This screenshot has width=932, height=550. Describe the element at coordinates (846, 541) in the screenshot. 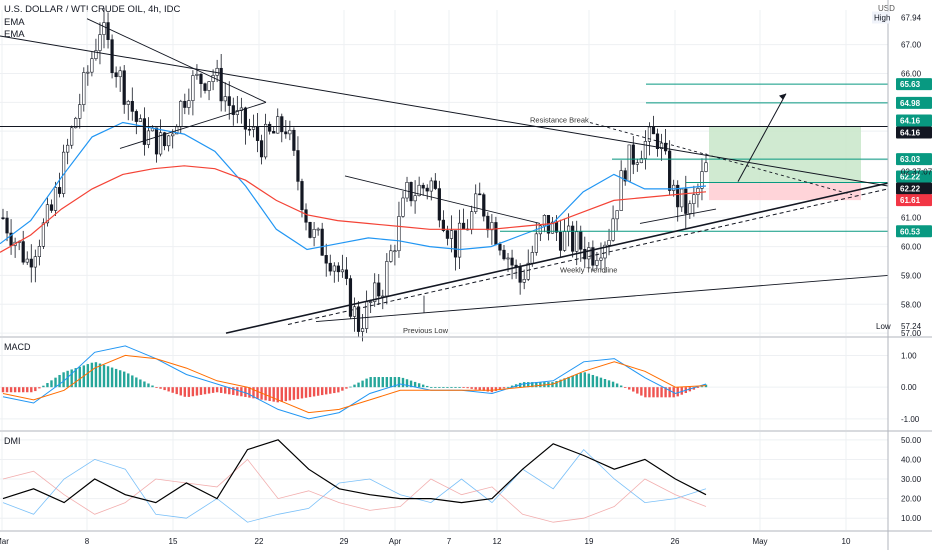

I see `x-tick-label: 10` at that location.